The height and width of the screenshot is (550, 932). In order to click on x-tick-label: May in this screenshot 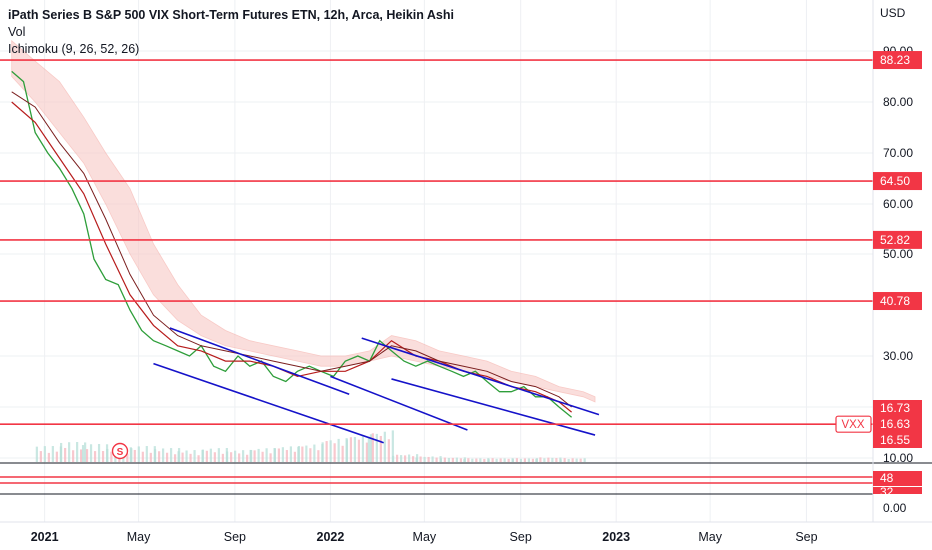, I will do `click(710, 537)`.